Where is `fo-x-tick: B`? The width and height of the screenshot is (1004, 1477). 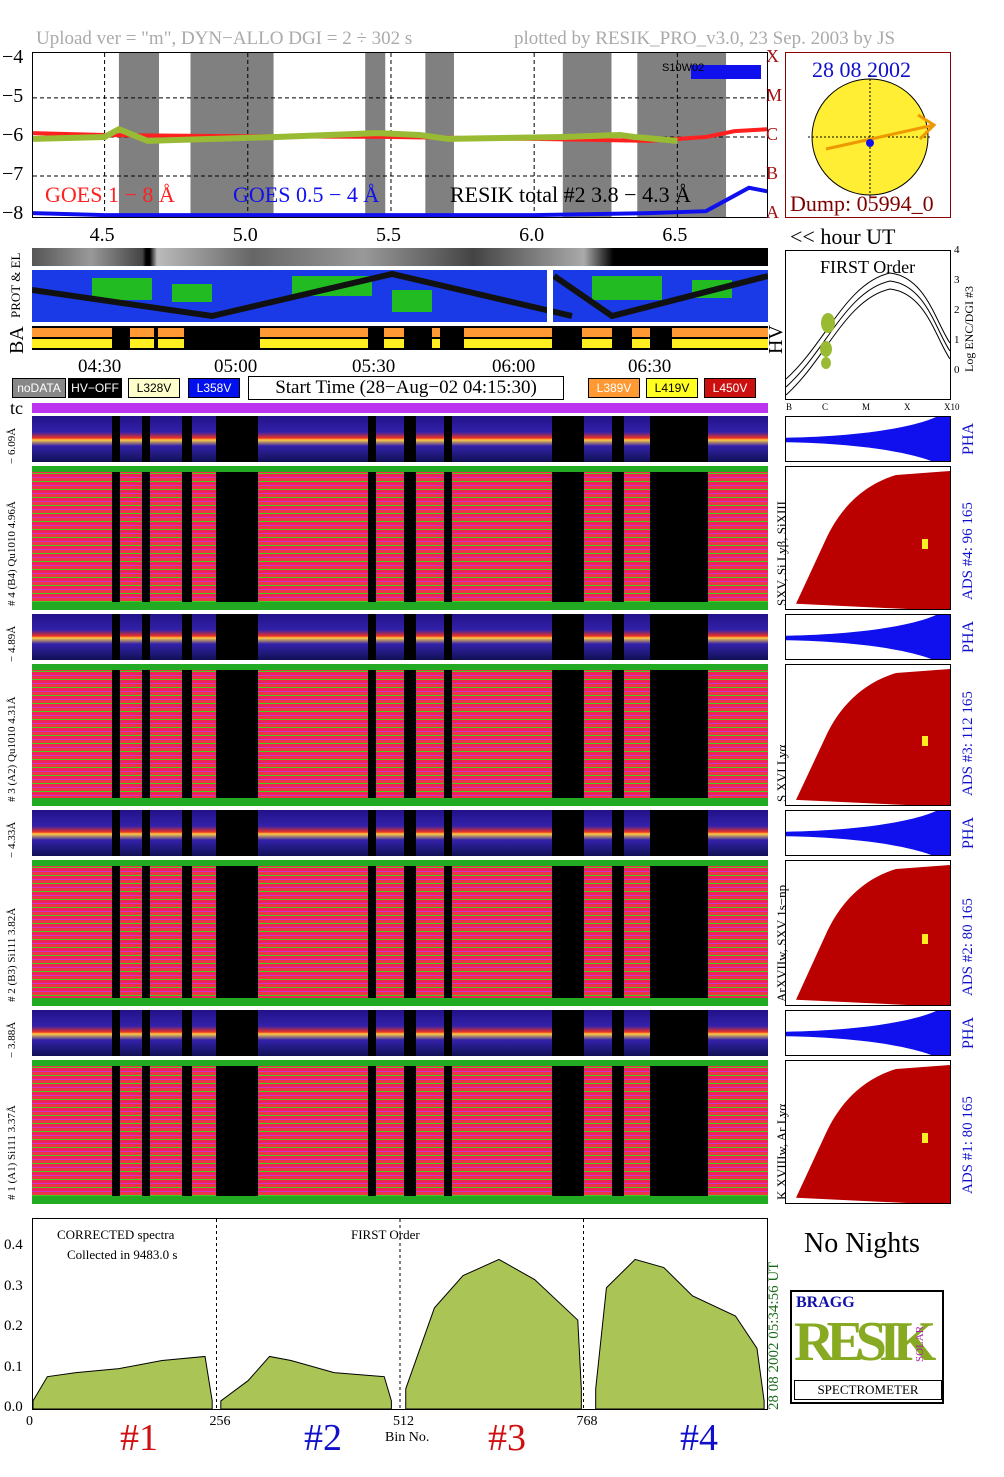 fo-x-tick: B is located at coordinates (789, 407).